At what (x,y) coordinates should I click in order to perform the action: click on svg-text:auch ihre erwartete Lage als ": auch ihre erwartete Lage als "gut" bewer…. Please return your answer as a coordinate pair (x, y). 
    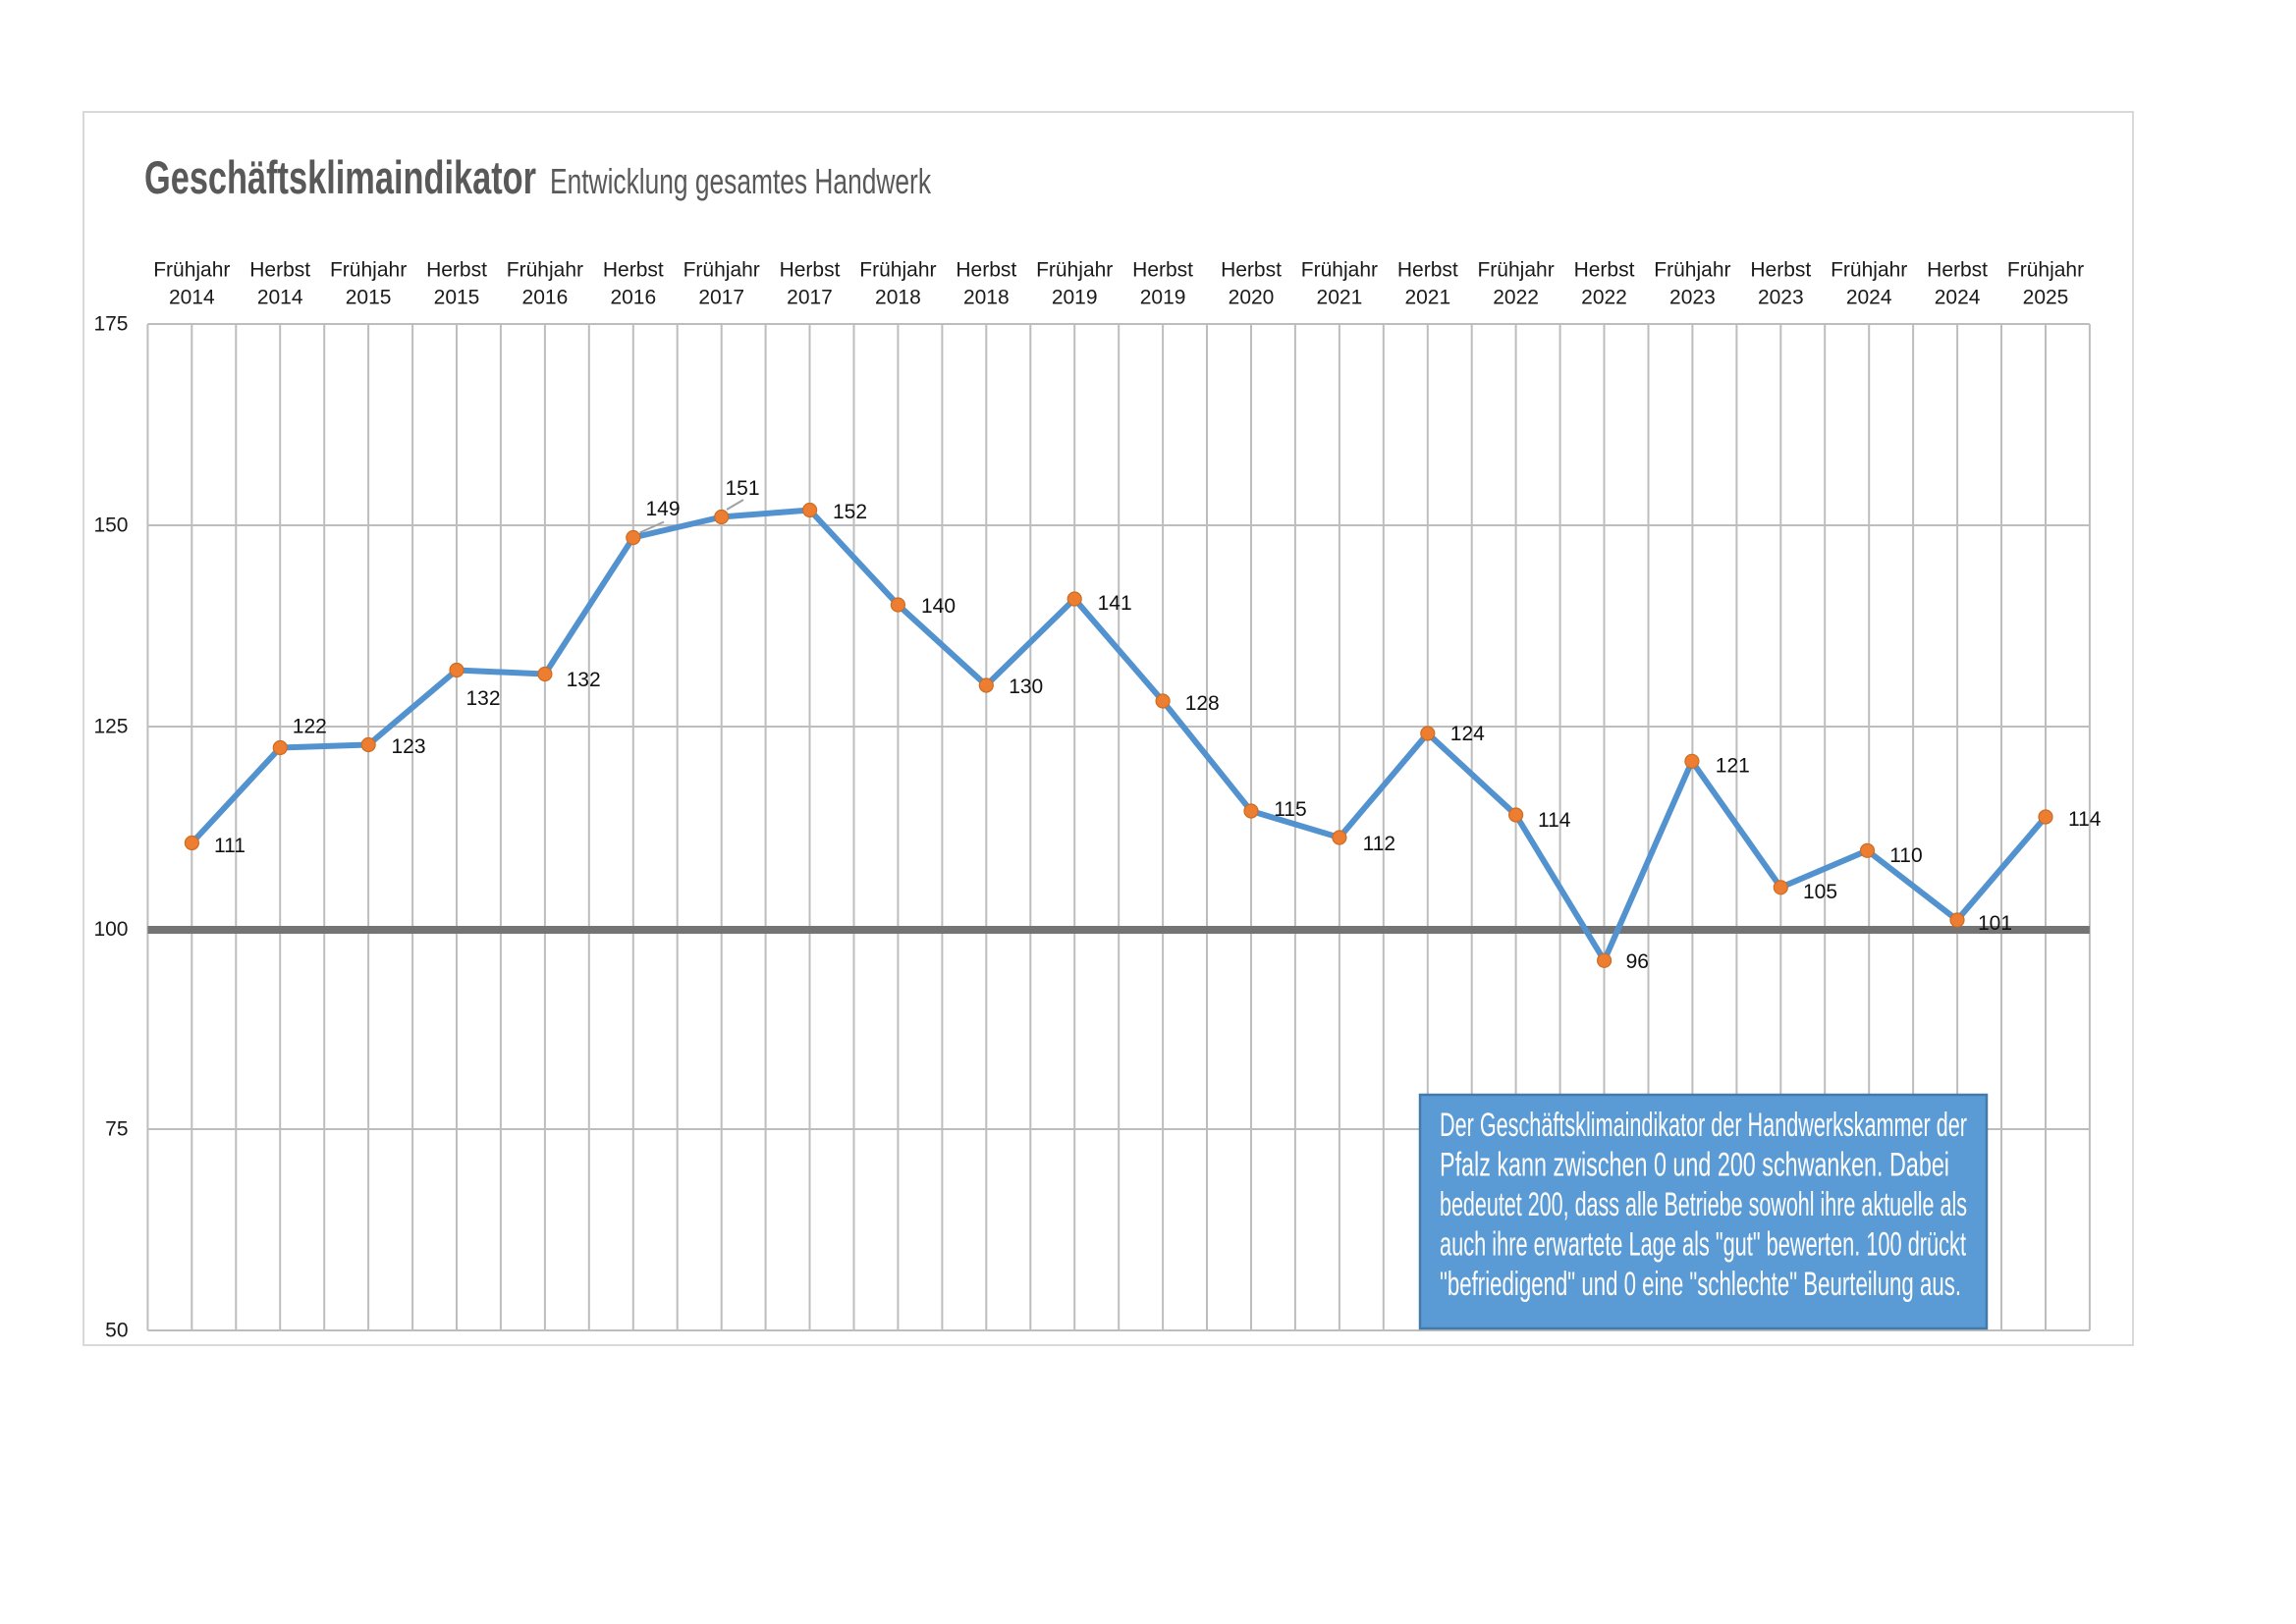
    Looking at the image, I should click on (1703, 1245).